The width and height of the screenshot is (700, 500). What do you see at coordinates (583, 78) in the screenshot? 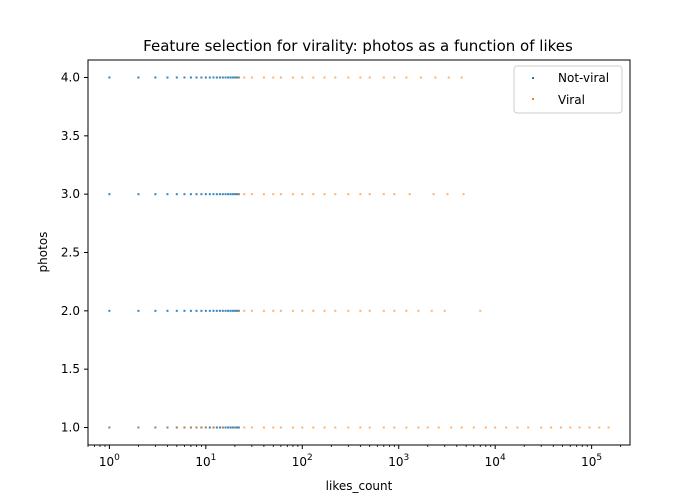
I see `legend-label-not-viral: Not-viral` at bounding box center [583, 78].